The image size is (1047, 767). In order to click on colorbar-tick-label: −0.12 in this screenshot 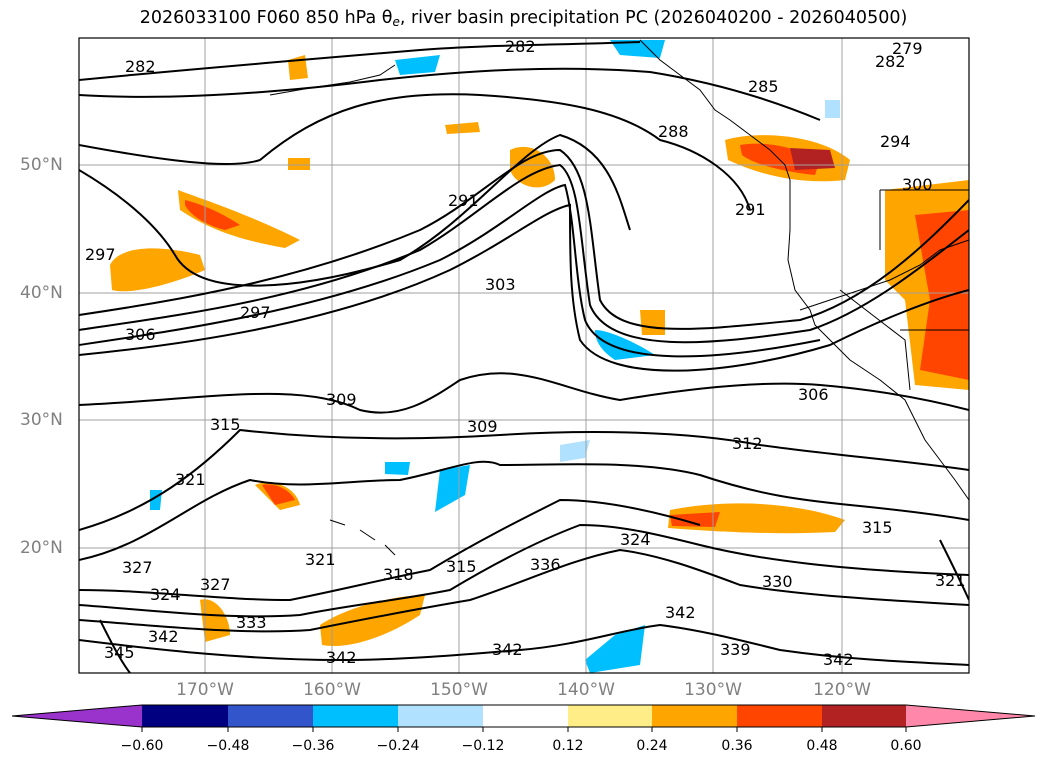, I will do `click(483, 746)`.